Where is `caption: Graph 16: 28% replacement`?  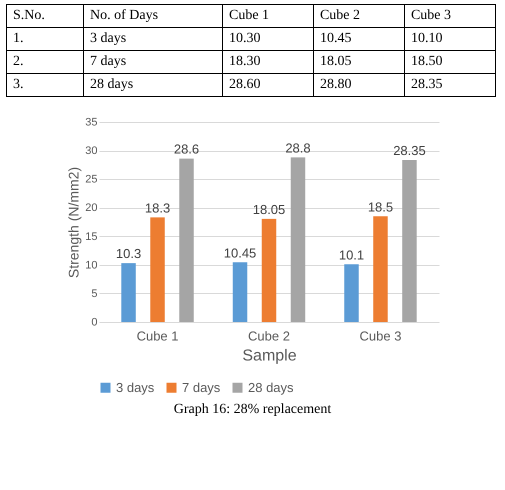
caption: Graph 16: 28% replacement is located at coordinates (252, 410).